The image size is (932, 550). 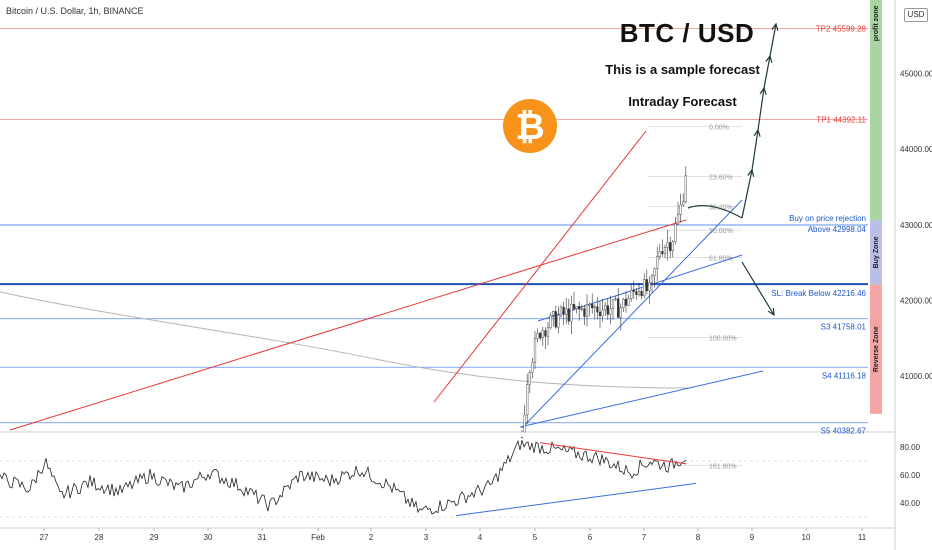 I want to click on target-label: TP2 45599.28, so click(x=841, y=28).